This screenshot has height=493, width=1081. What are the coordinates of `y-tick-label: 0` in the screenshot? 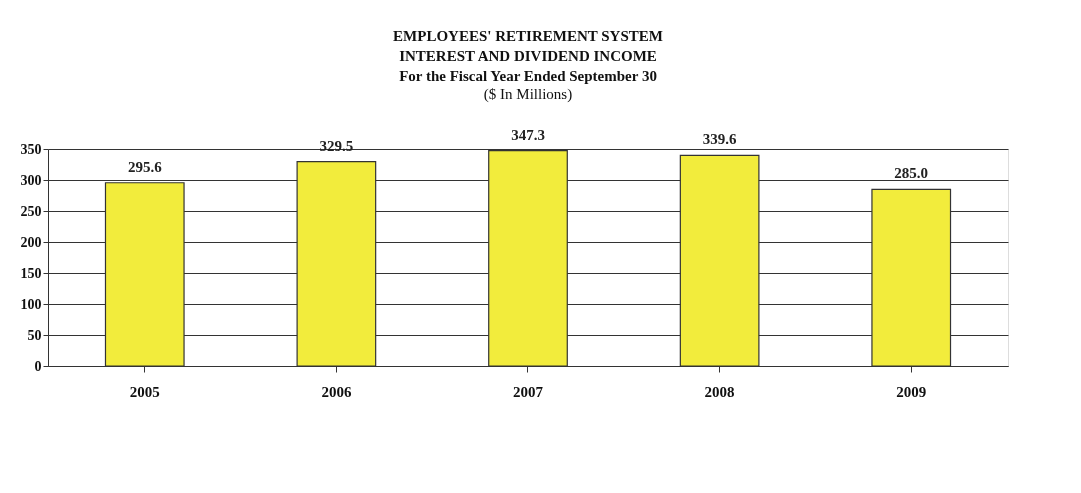 It's located at (38, 366).